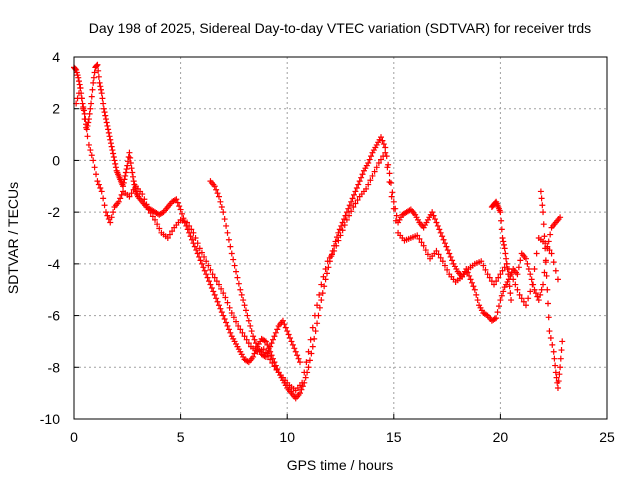 The width and height of the screenshot is (640, 480). What do you see at coordinates (607, 437) in the screenshot?
I see `x-tick-label: 25` at bounding box center [607, 437].